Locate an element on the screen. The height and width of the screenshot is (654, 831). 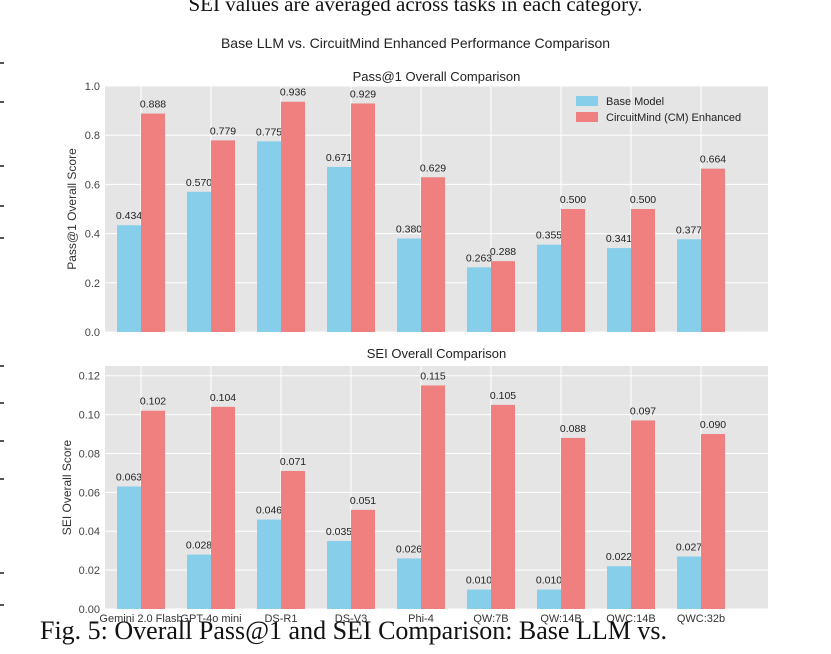
data-label: 0.035 is located at coordinates (339, 532).